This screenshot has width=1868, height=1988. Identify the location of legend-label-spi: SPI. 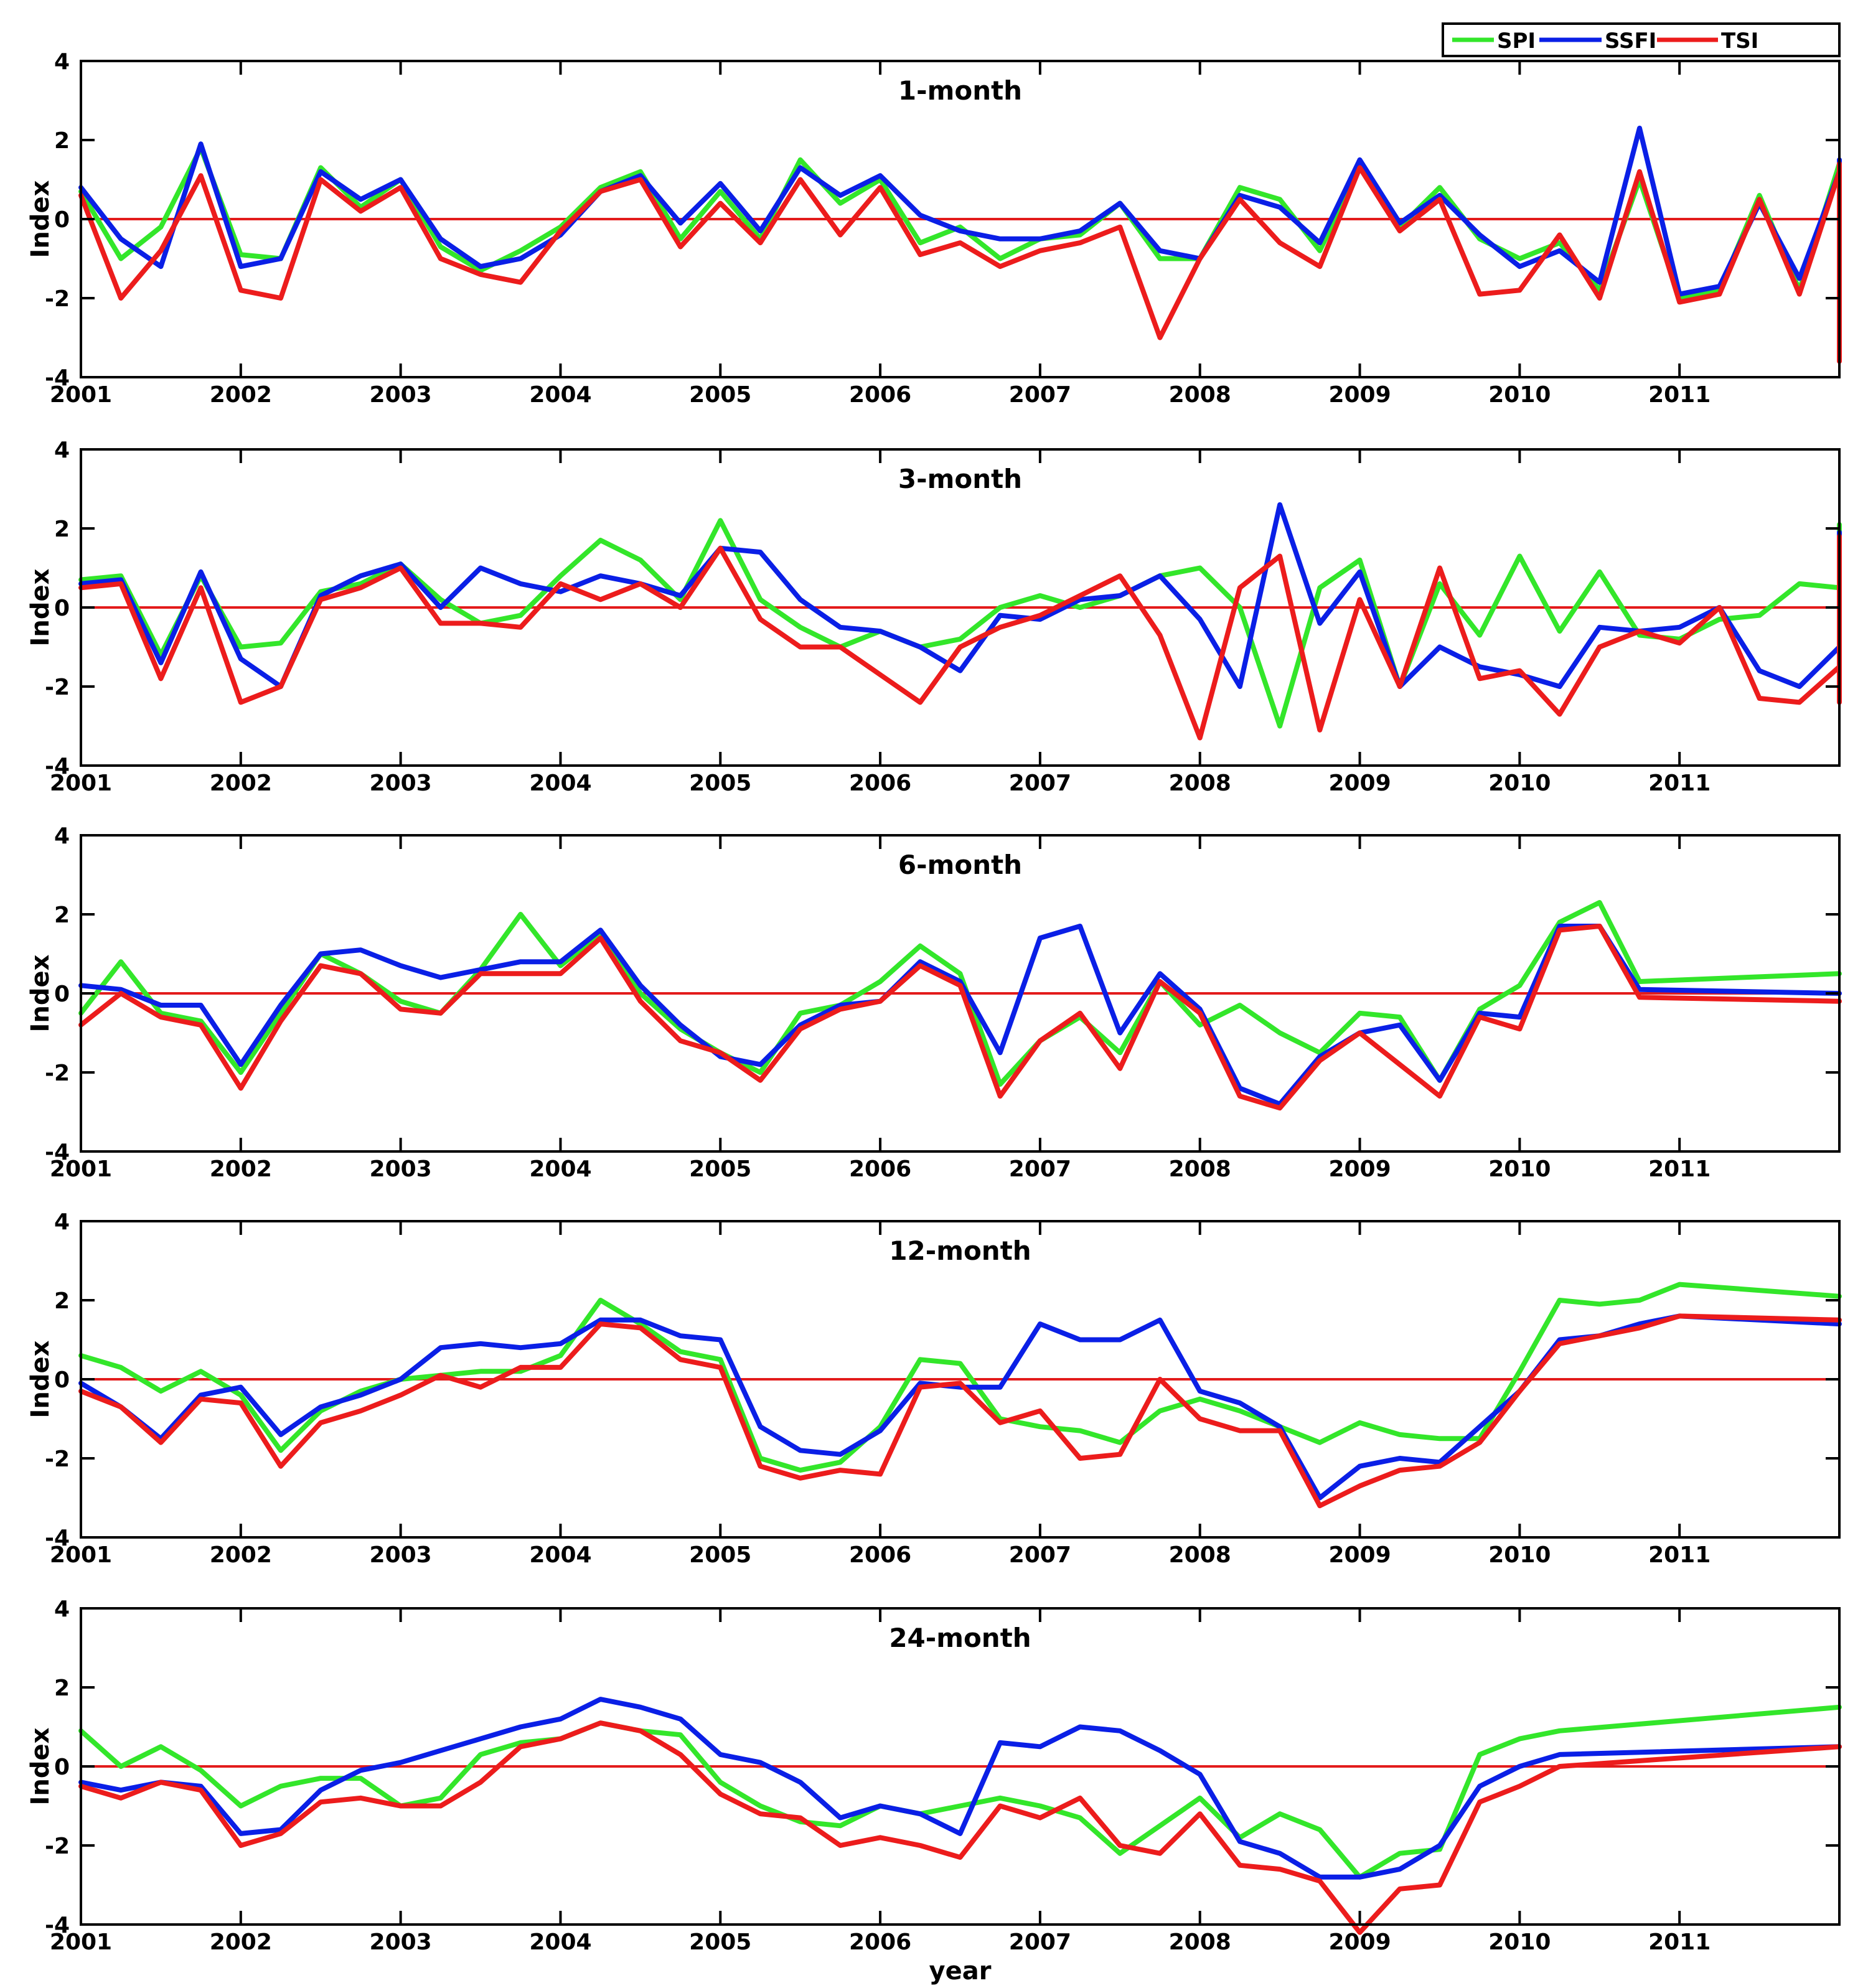
(1516, 41).